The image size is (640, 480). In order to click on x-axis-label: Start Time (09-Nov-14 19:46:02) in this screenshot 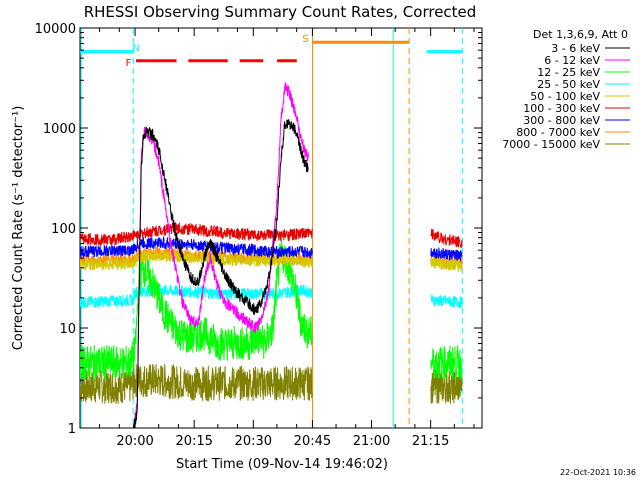, I will do `click(282, 464)`.